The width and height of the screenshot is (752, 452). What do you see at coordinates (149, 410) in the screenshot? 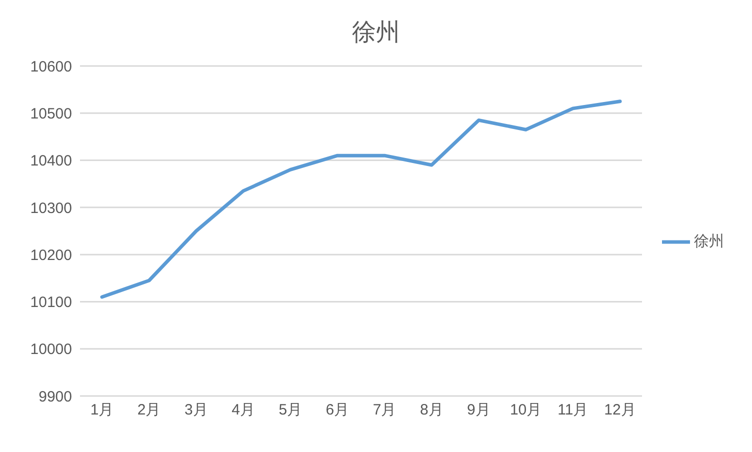
I see `x-tick-label: 2月` at bounding box center [149, 410].